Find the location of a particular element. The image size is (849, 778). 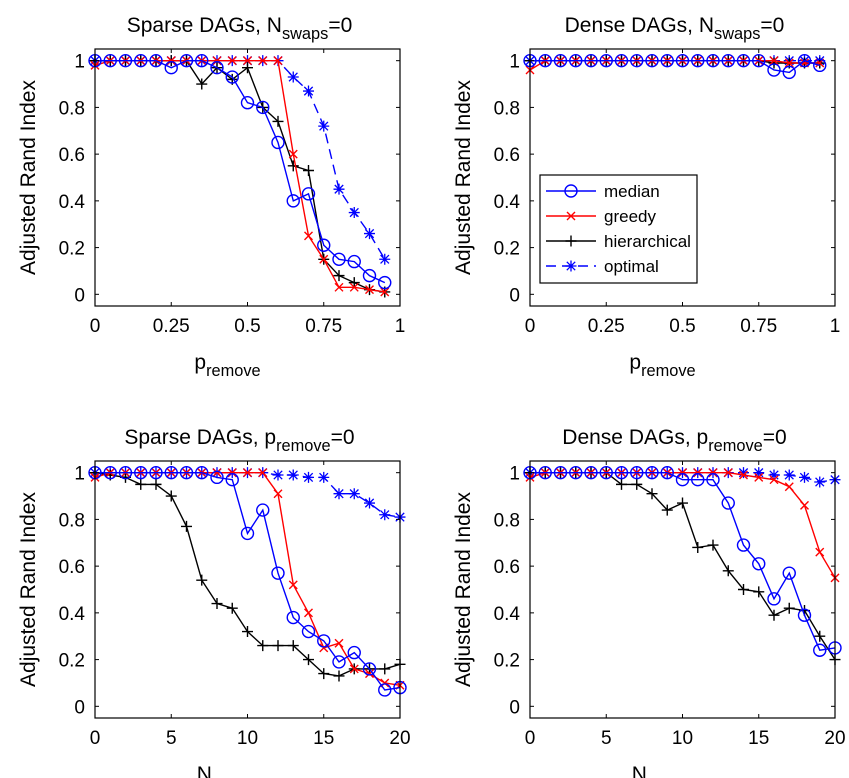

x-tick-label: 0.25 is located at coordinates (606, 326).